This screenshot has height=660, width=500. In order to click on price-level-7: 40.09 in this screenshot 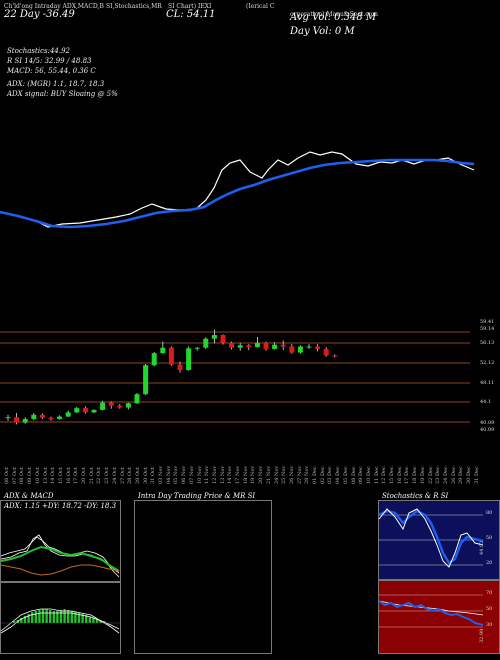, I will do `click(487, 423)`.